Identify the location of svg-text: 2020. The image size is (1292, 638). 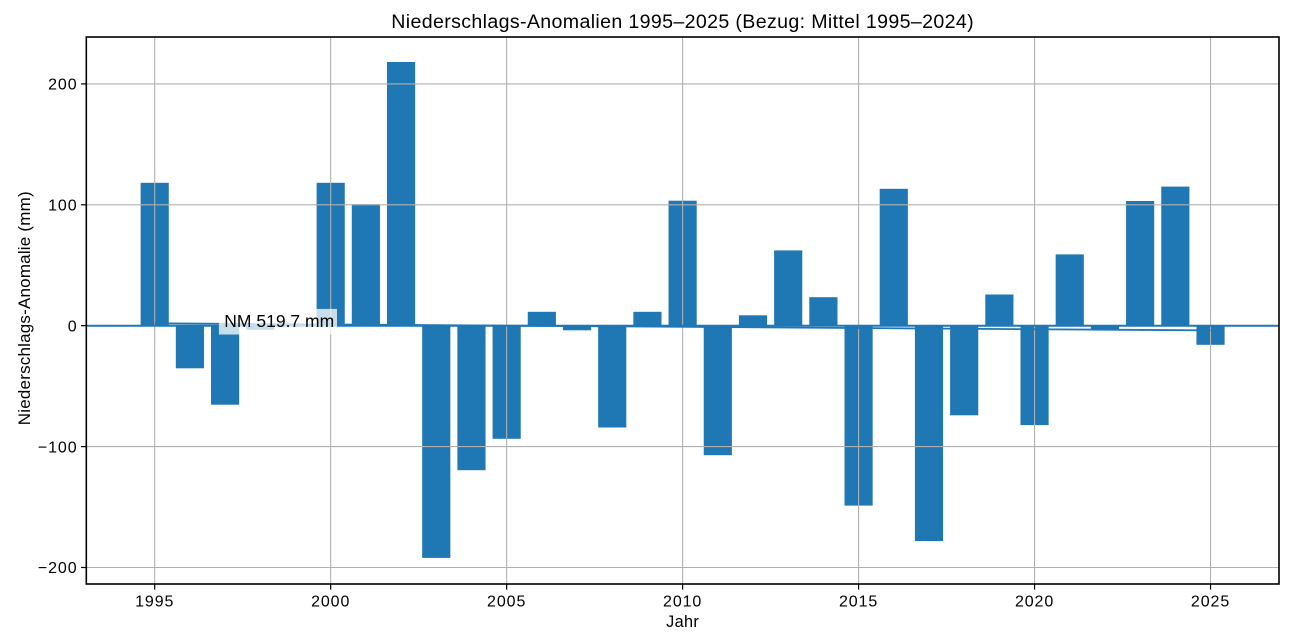
(1034, 601).